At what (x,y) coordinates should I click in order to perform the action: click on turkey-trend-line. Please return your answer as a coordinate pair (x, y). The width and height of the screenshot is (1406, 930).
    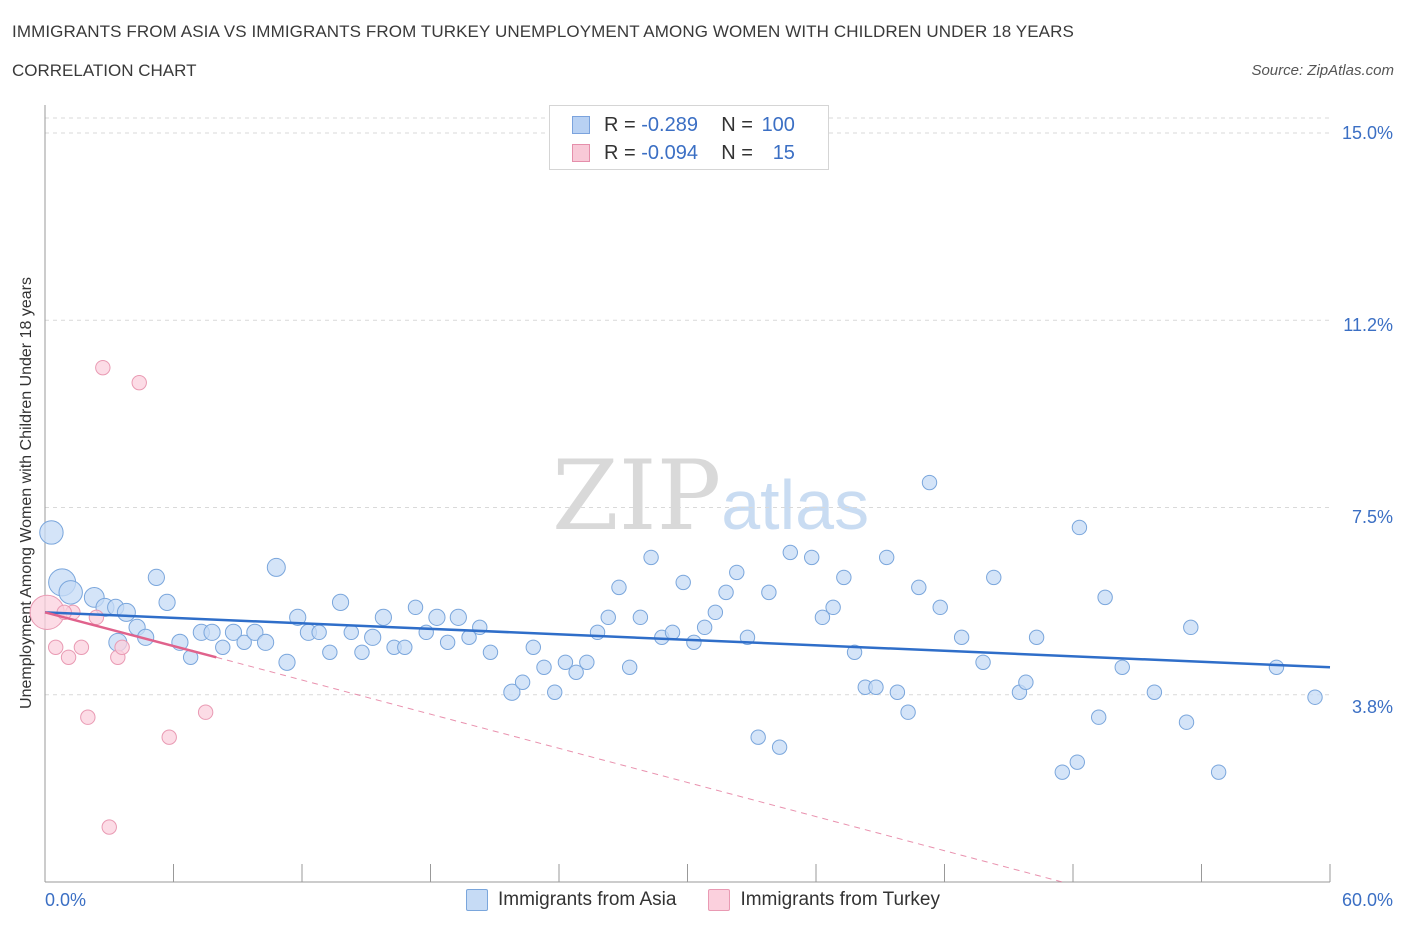
    Looking at the image, I should click on (130, 635).